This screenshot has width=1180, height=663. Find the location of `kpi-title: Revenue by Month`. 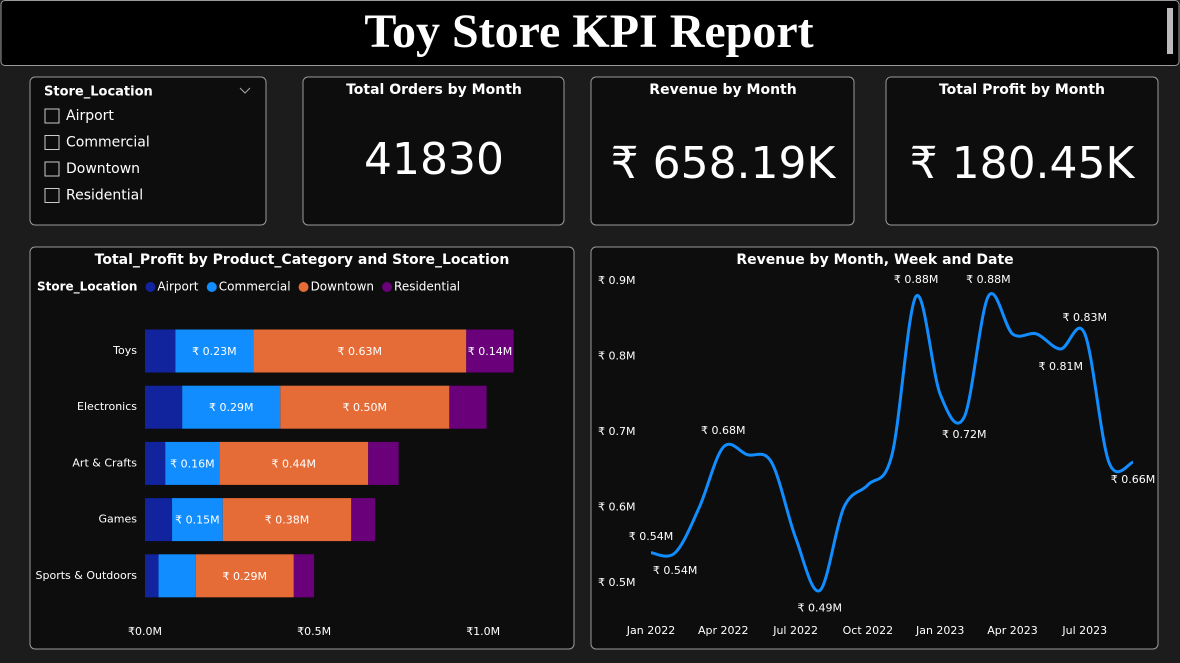

kpi-title: Revenue by Month is located at coordinates (722, 90).